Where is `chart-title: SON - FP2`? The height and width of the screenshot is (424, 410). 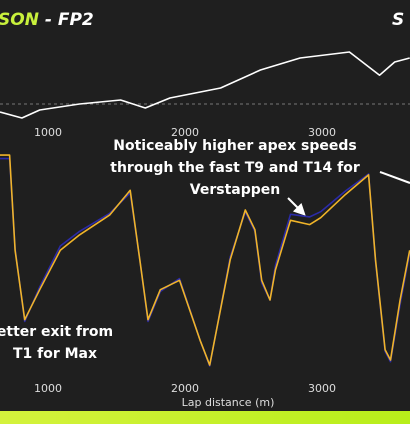
chart-title: SON - FP2 is located at coordinates (47, 20).